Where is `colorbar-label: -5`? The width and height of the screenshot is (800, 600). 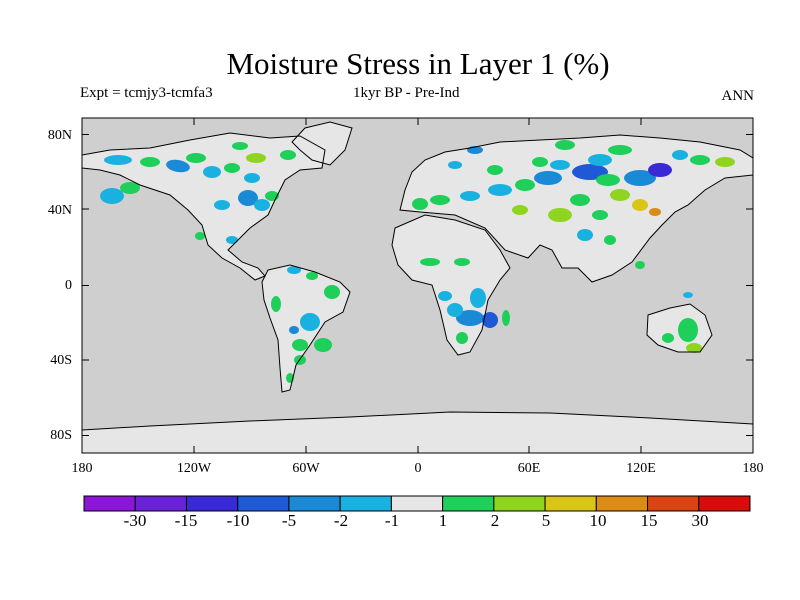 colorbar-label: -5 is located at coordinates (289, 520).